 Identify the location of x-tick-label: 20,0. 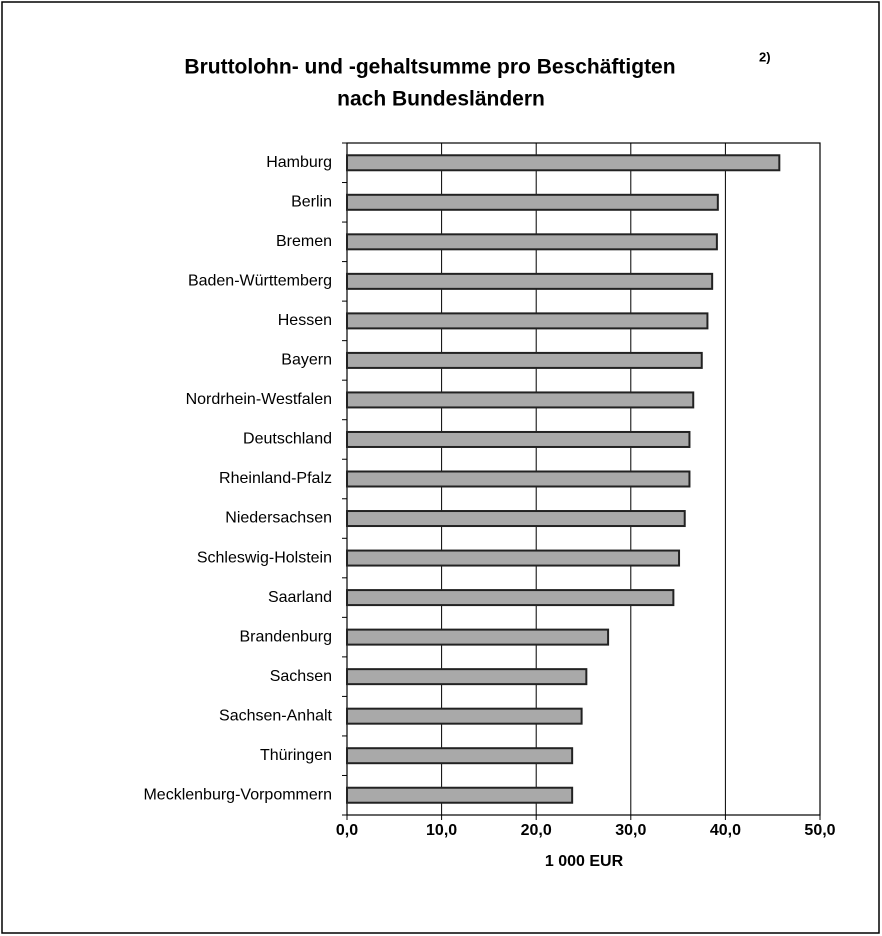
(536, 830).